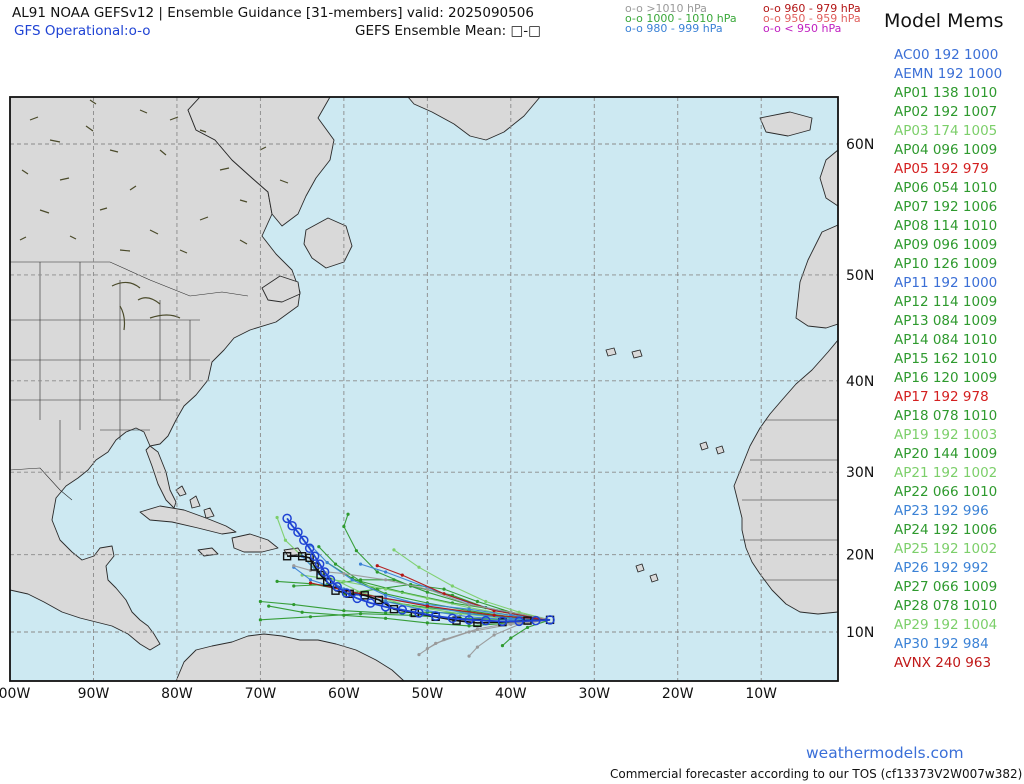  What do you see at coordinates (71, 31) in the screenshot?
I see `gfs-operational-text: GFS Operational:` at bounding box center [71, 31].